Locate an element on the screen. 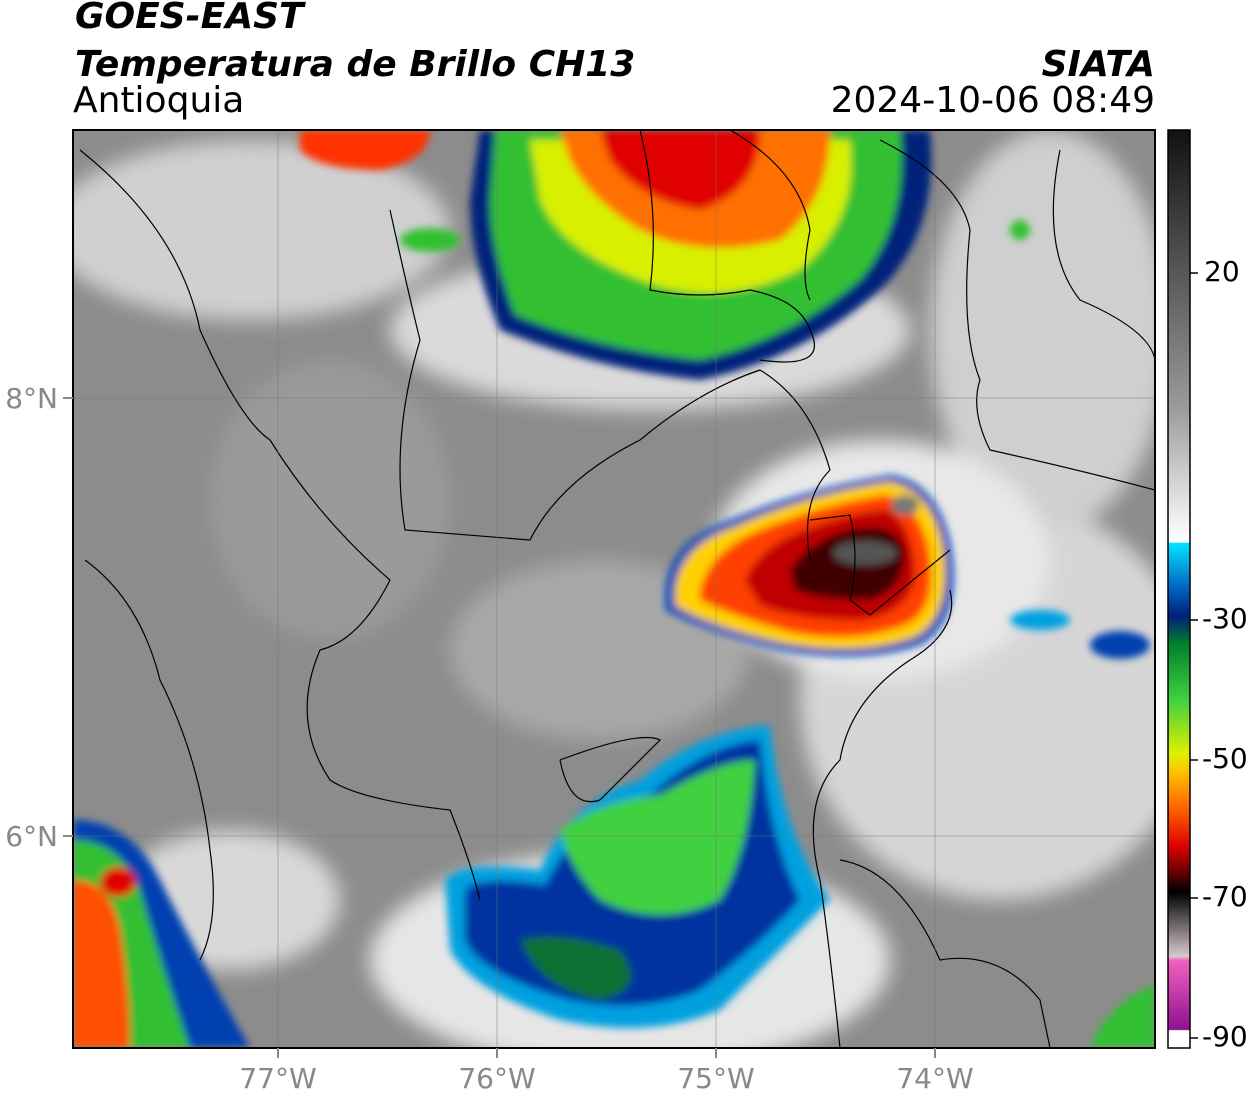 The width and height of the screenshot is (1252, 1103). source-label: SIATA is located at coordinates (1098, 64).